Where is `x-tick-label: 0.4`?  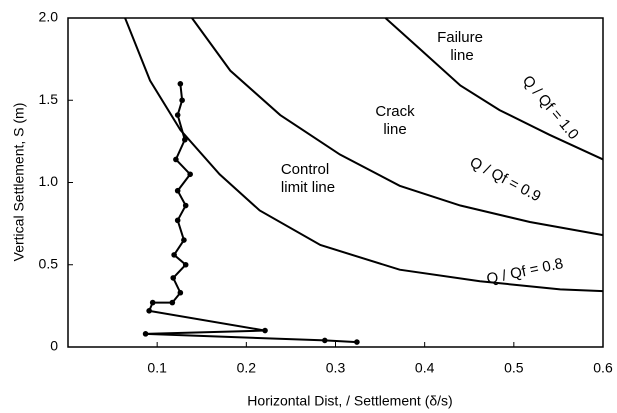
x-tick-label: 0.4 is located at coordinates (425, 368).